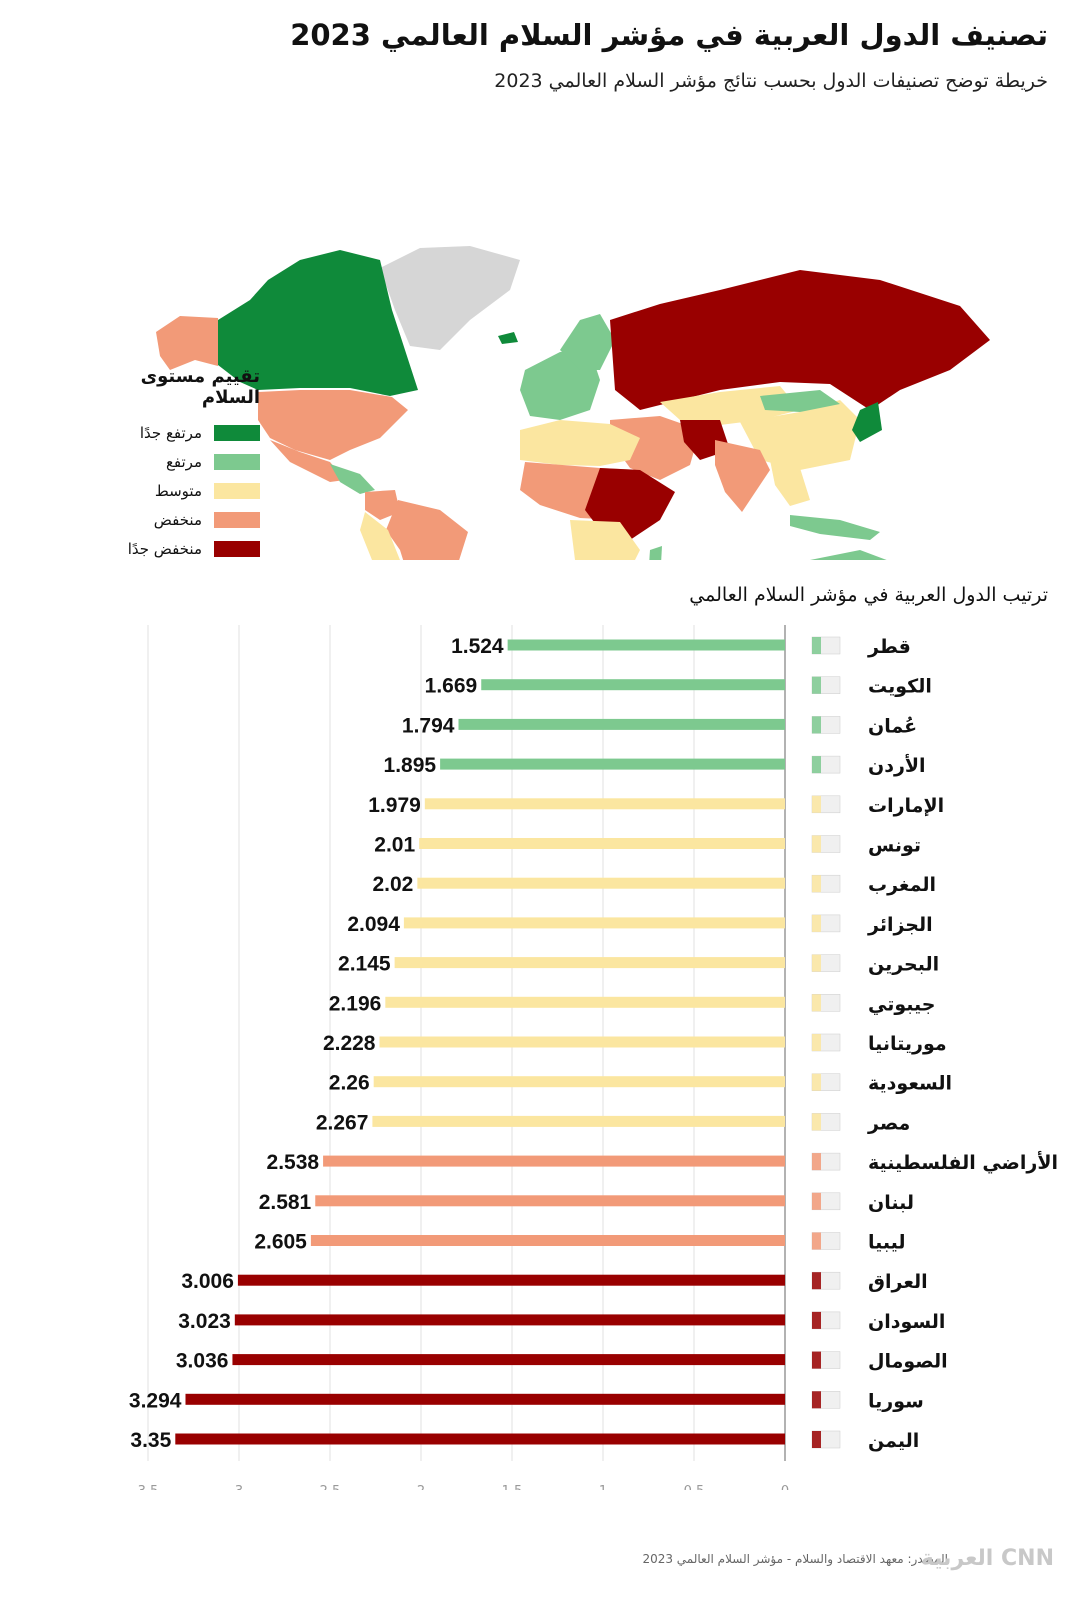  I want to click on map-region-alaska, so click(187, 343).